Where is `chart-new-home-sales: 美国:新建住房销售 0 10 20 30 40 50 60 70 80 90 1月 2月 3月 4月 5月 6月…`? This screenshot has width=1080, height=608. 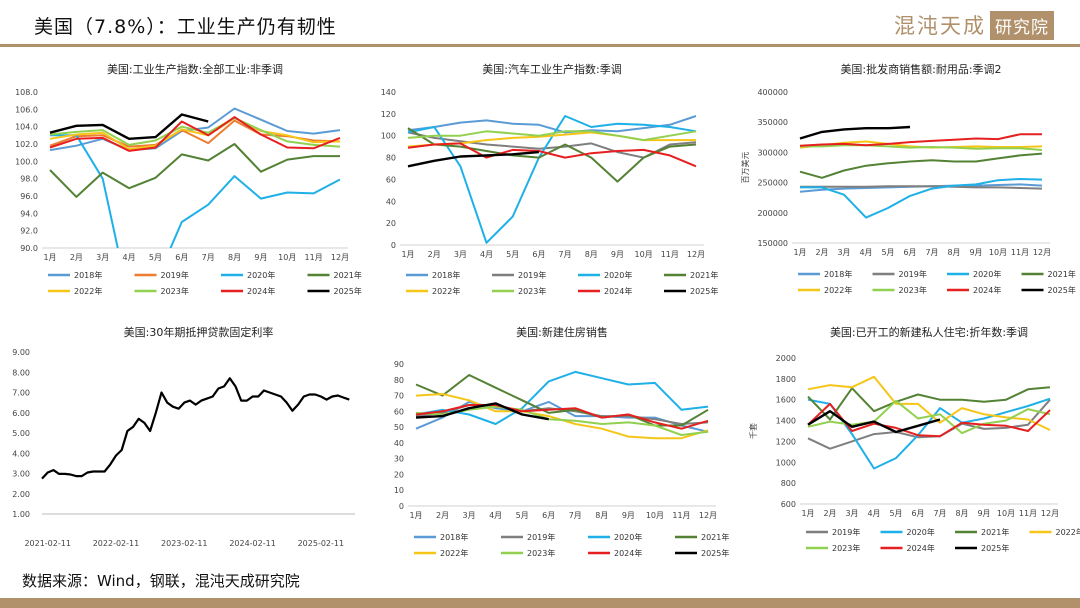 chart-new-home-sales: 美国:新建住房销售 0 10 20 30 40 50 60 70 80 90 1月 2月 3月 4月 5月 6月… is located at coordinates (562, 441).